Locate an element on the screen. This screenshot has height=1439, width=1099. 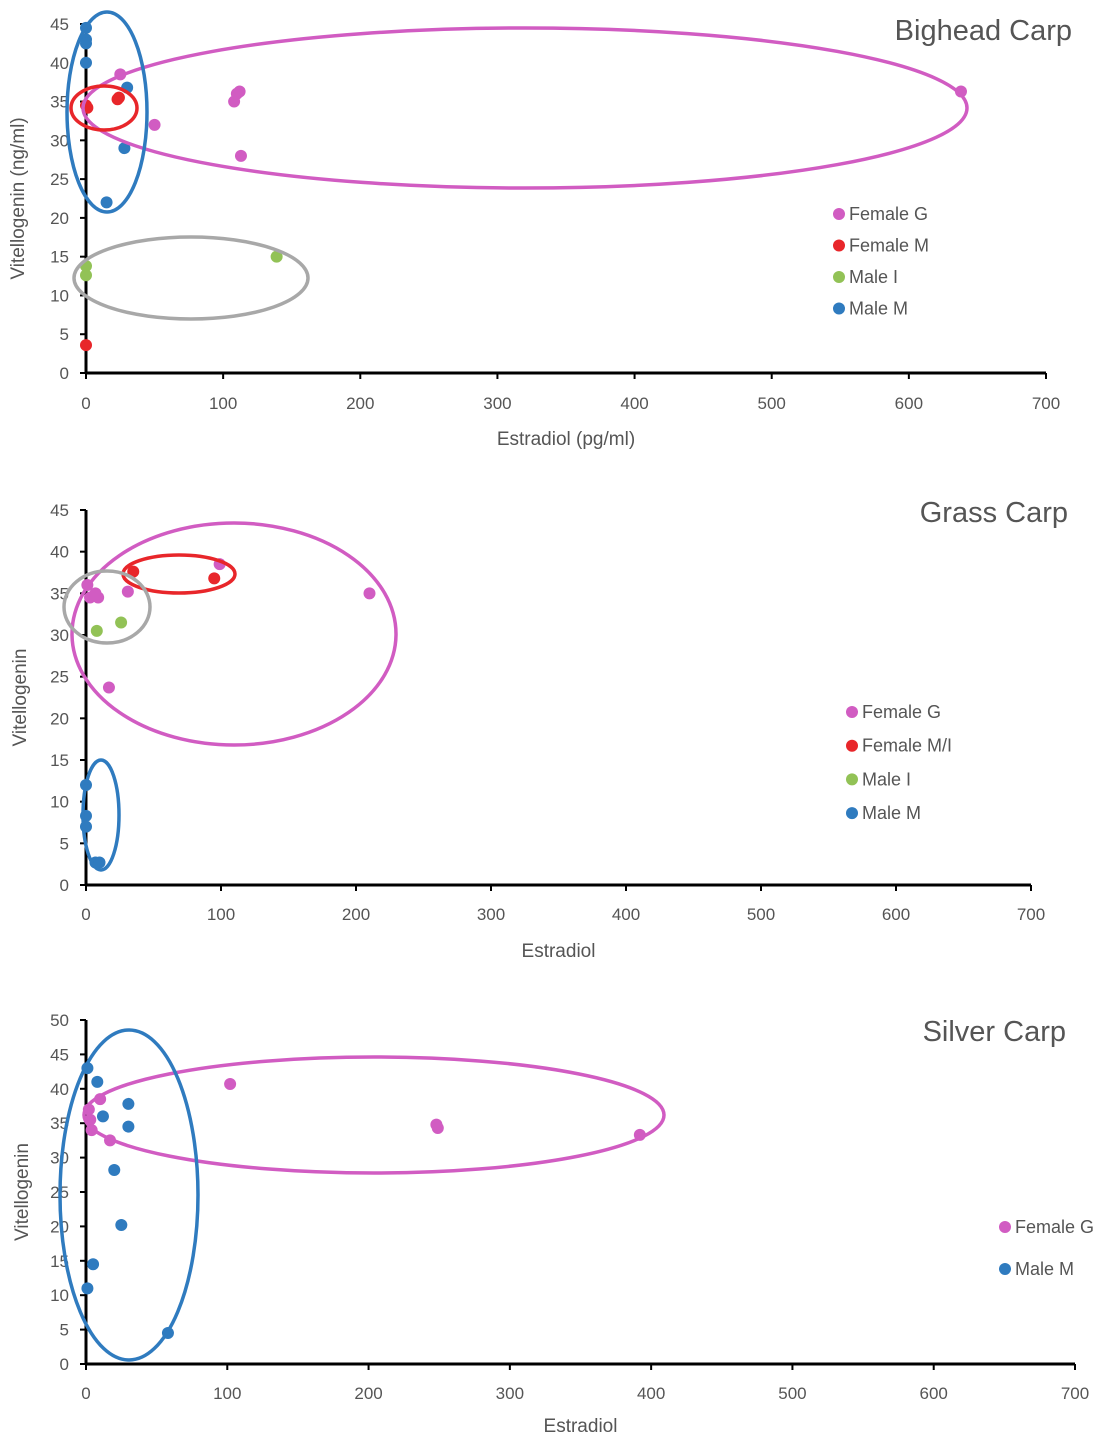
chart-title: Silver Carp is located at coordinates (994, 1032).